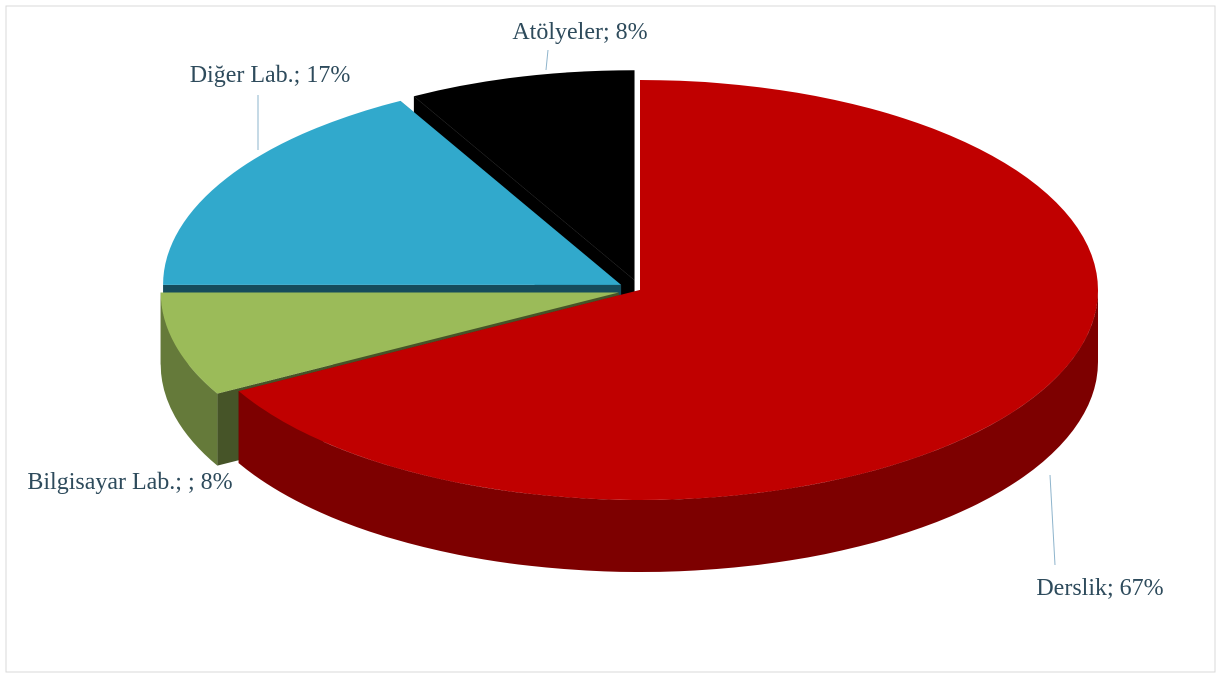 Image resolution: width=1221 pixels, height=678 pixels. I want to click on slice-side, so click(189, 379).